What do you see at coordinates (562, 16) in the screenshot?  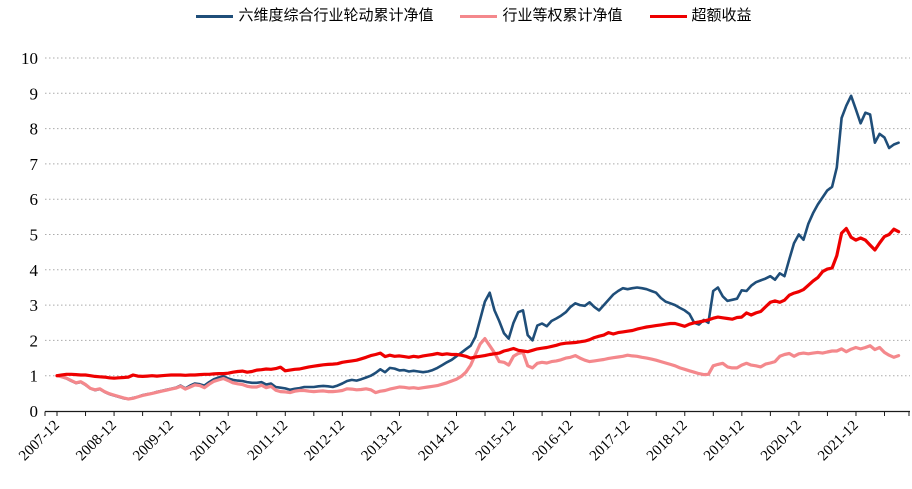 I see `legend-label-equal-weight: 行业等权累计净值` at bounding box center [562, 16].